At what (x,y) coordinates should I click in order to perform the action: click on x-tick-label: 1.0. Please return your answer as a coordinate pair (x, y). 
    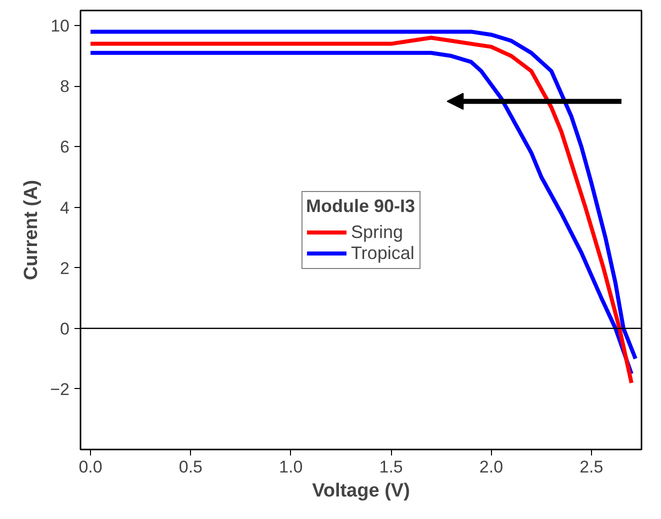
    Looking at the image, I should click on (291, 467).